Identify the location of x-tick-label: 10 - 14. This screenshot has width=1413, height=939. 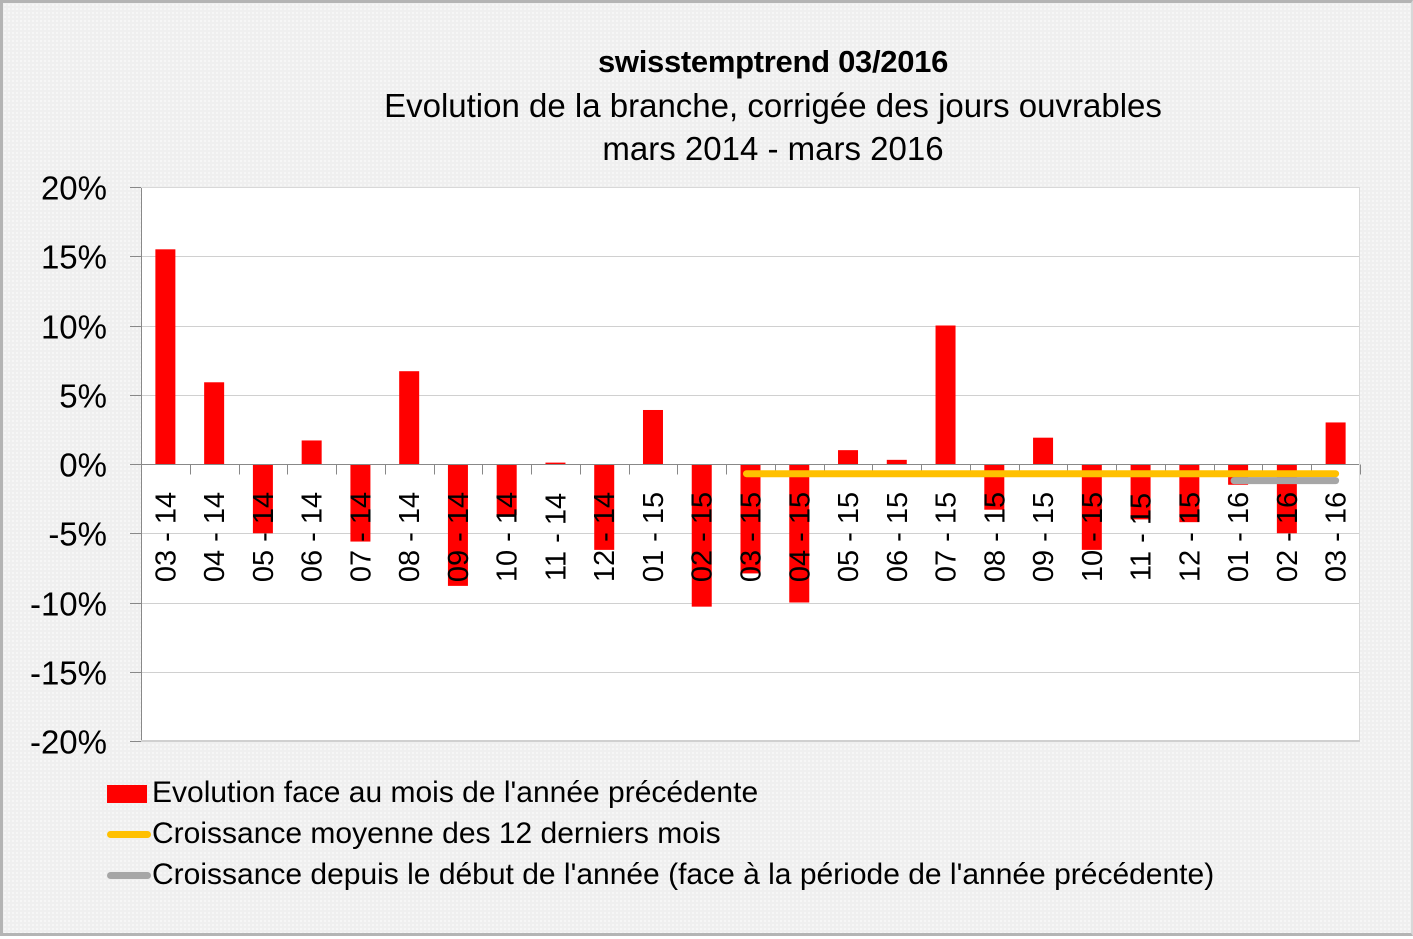
(508, 537).